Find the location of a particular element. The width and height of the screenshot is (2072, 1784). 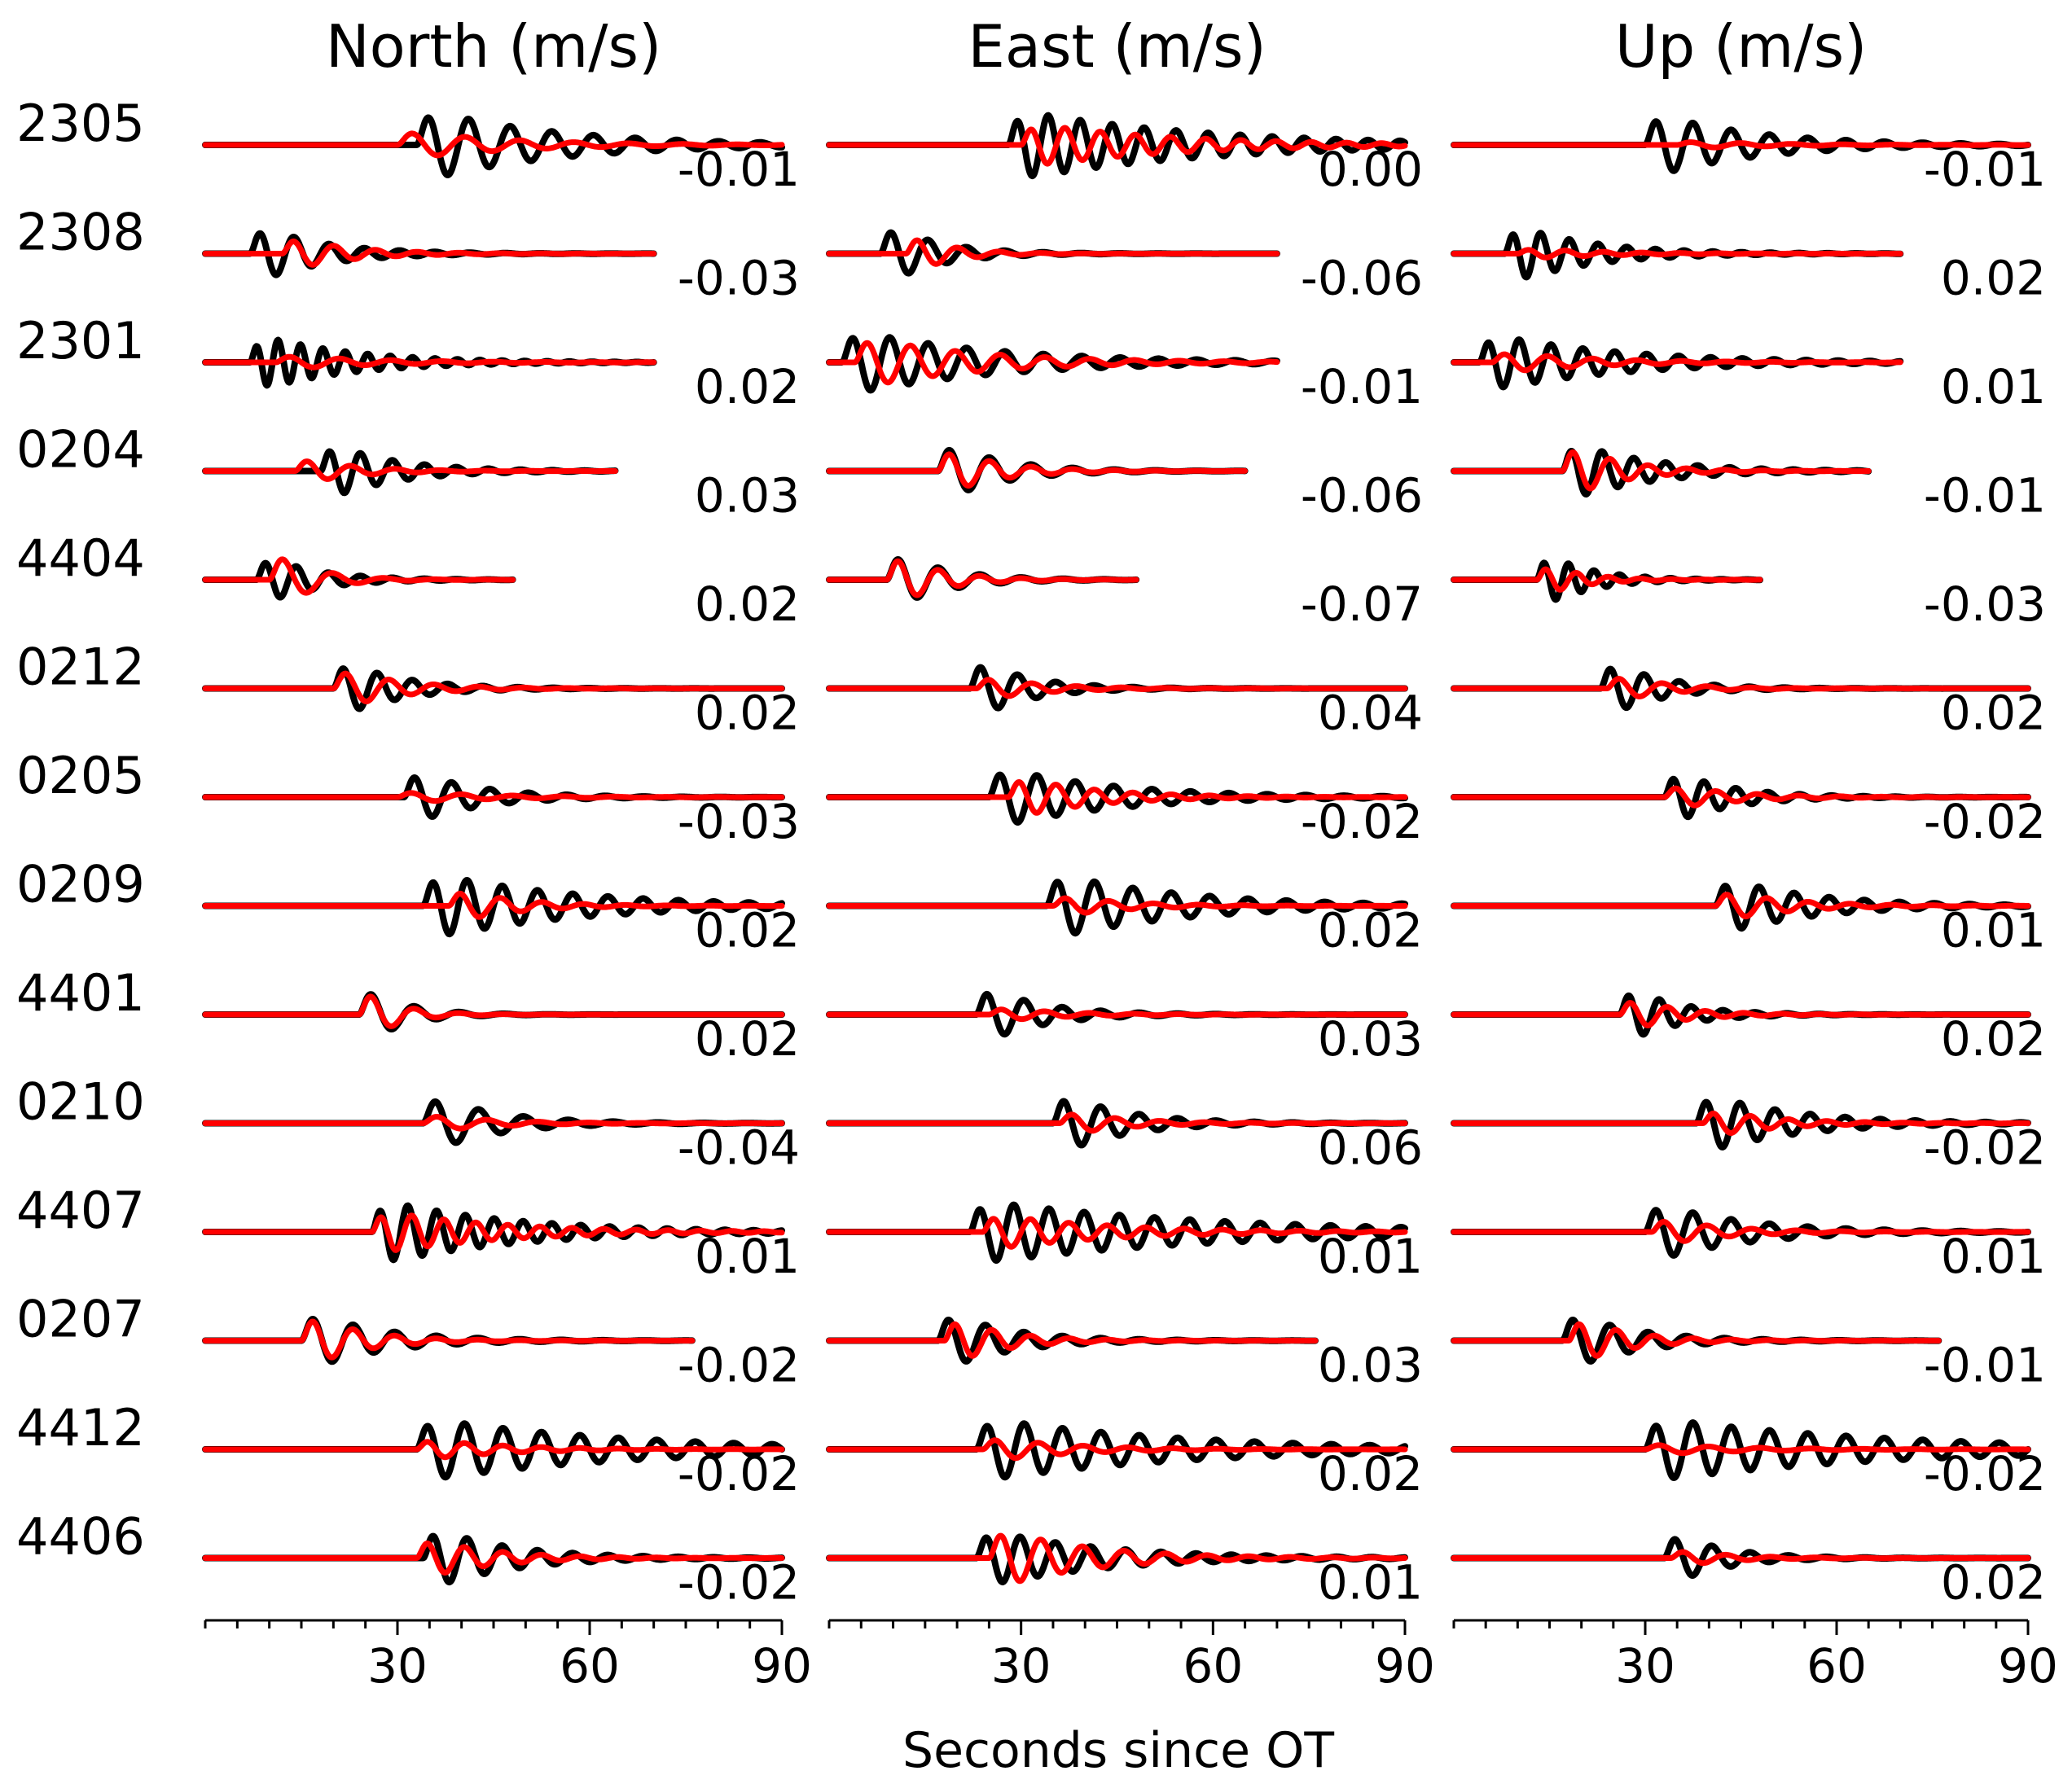

station-label: 0212 is located at coordinates (80, 668).